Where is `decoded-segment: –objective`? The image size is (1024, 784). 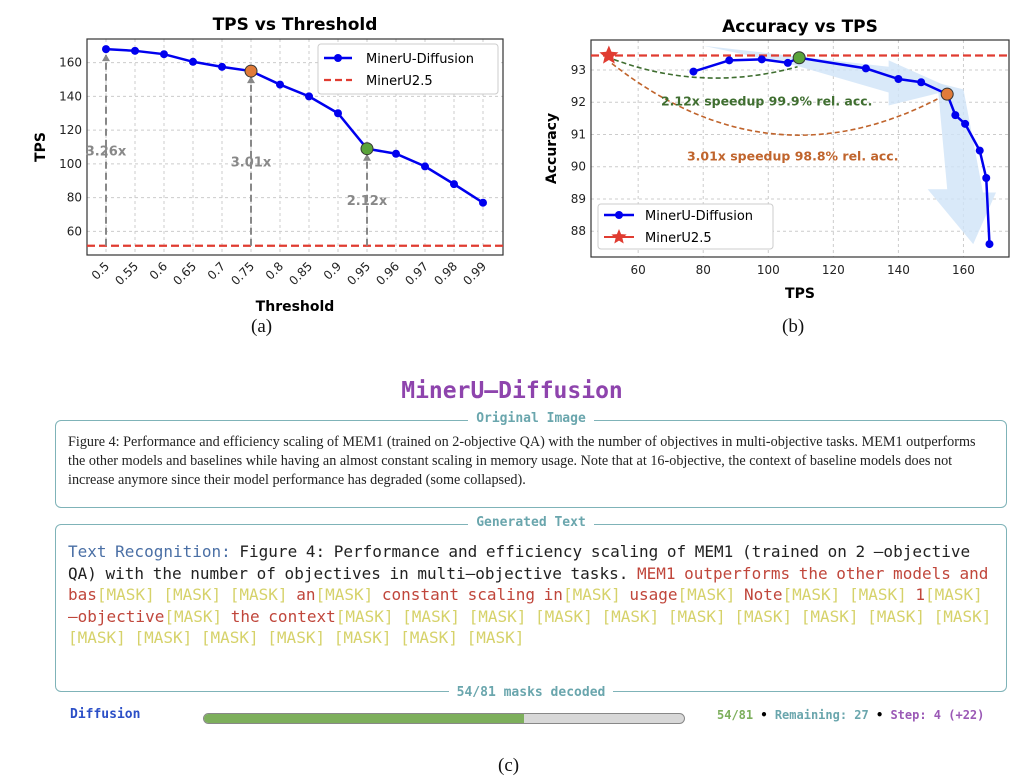
decoded-segment: –objective is located at coordinates (116, 616).